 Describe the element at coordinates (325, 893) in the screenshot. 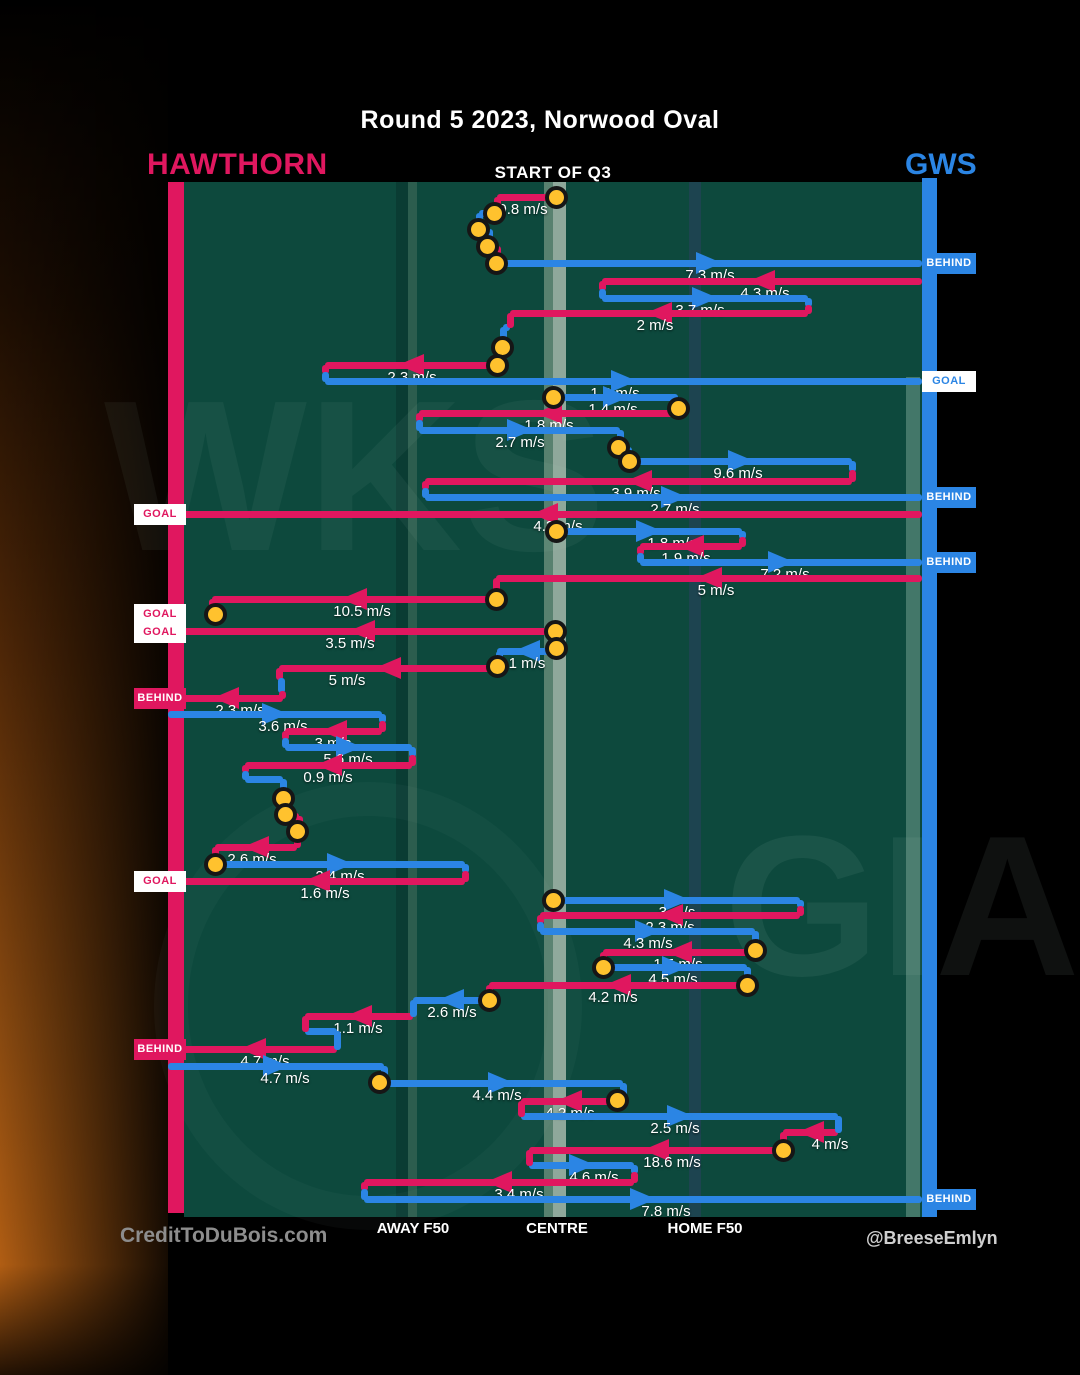

I see `speed-label: 1.6 m/s` at that location.